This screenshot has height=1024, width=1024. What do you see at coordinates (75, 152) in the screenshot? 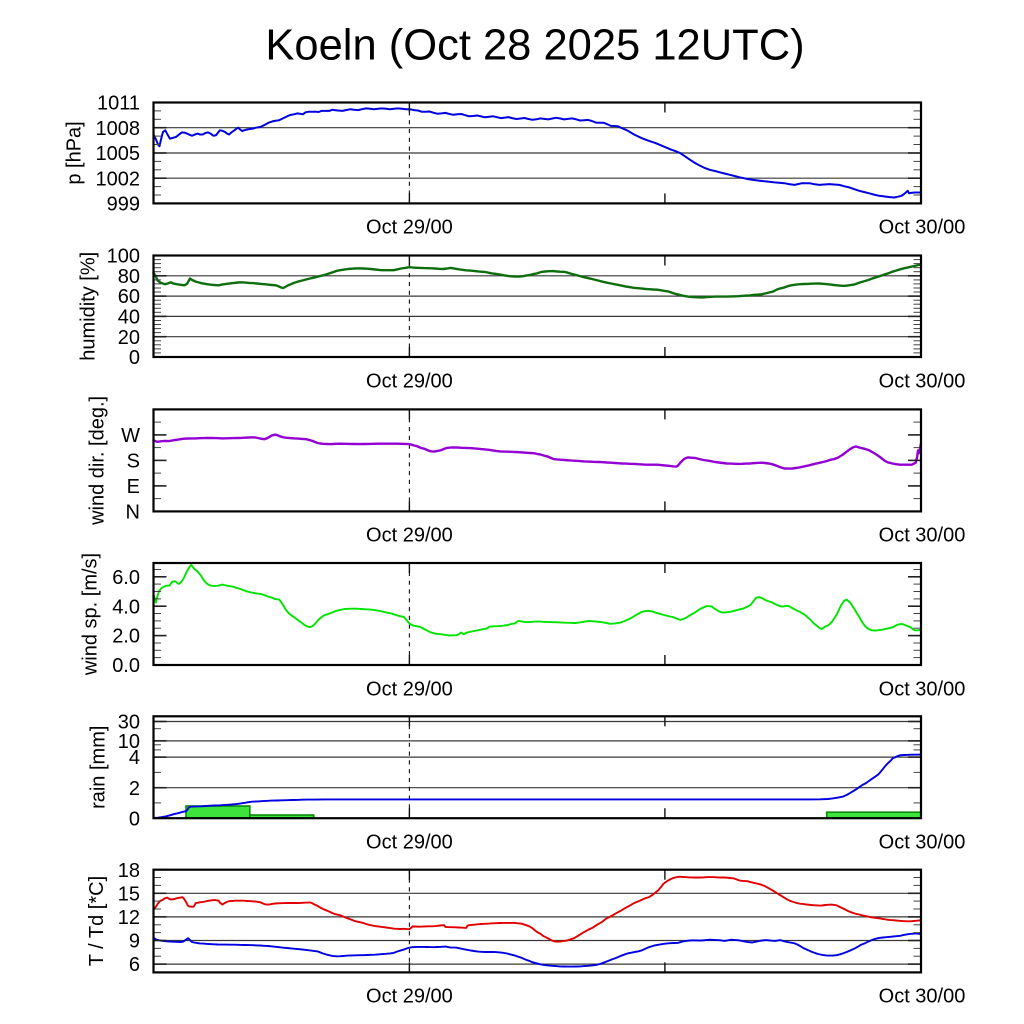
I see `svg-text: p [hPa]` at bounding box center [75, 152].